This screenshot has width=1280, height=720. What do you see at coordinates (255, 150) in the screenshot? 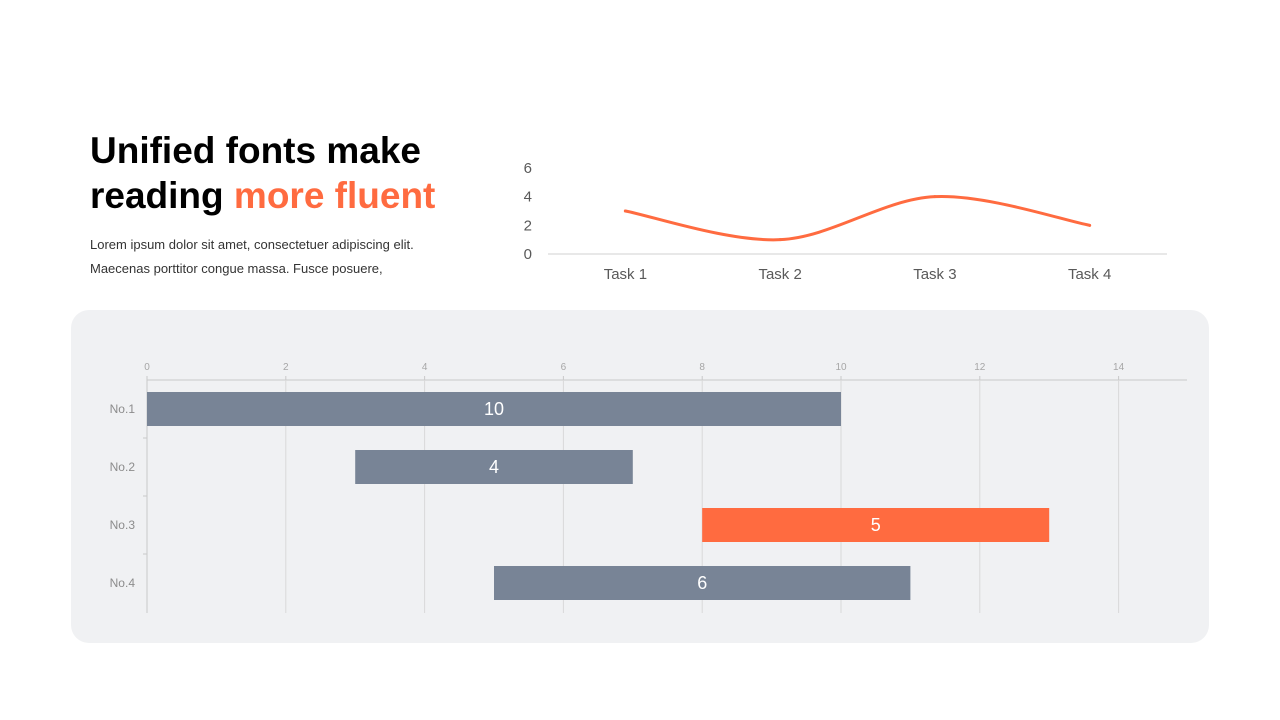
I see `headline-line-1: Unified fonts make` at bounding box center [255, 150].